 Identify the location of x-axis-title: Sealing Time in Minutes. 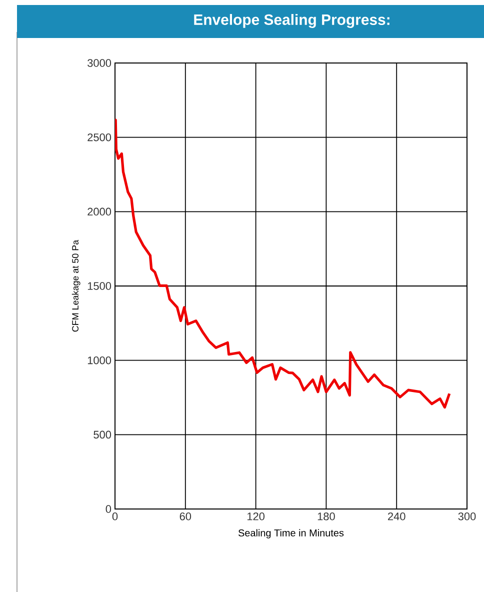
(291, 533).